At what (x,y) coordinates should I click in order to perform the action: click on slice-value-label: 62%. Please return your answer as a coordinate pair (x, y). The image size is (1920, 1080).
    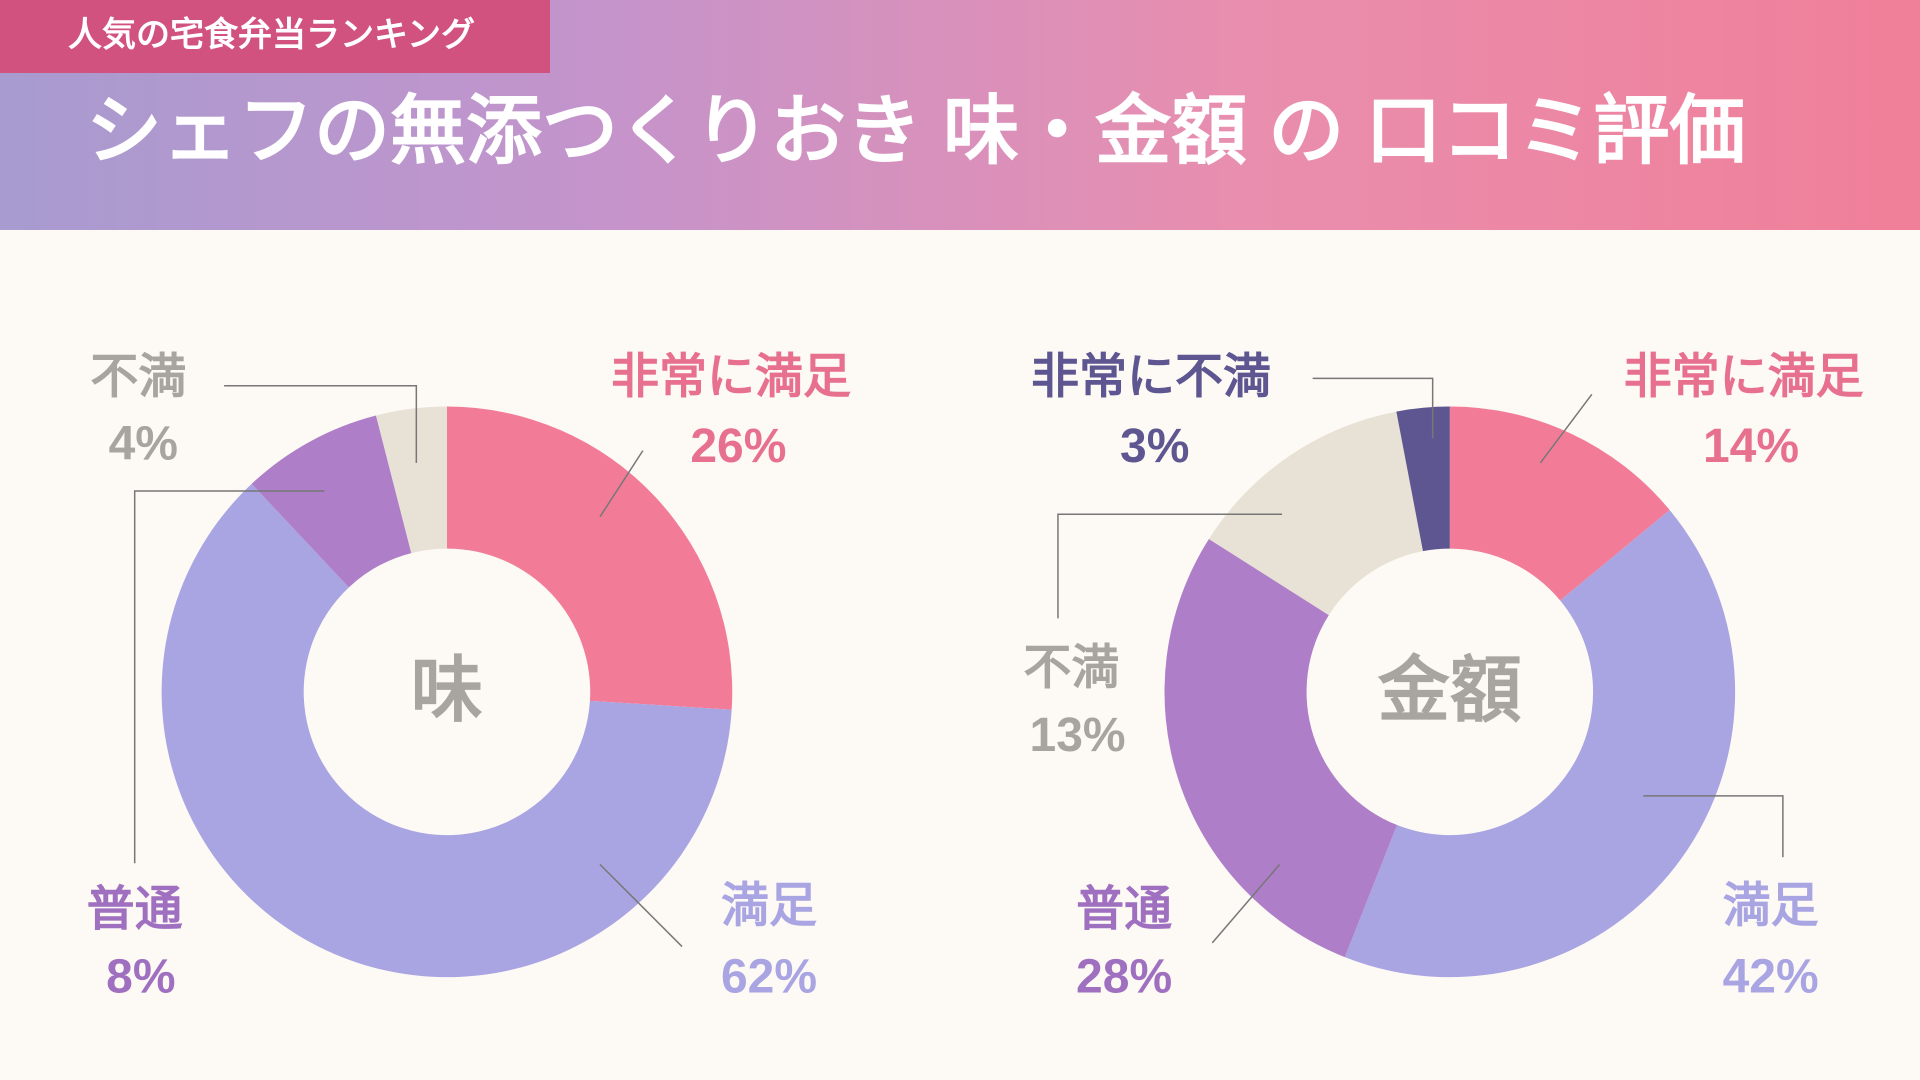
    Looking at the image, I should click on (769, 976).